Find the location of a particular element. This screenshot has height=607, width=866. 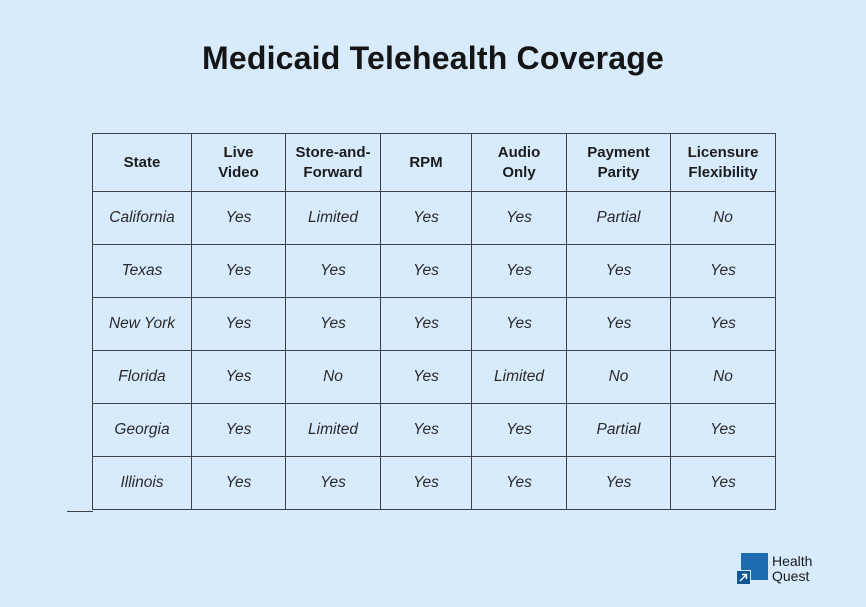

header-cell: State is located at coordinates (142, 162).